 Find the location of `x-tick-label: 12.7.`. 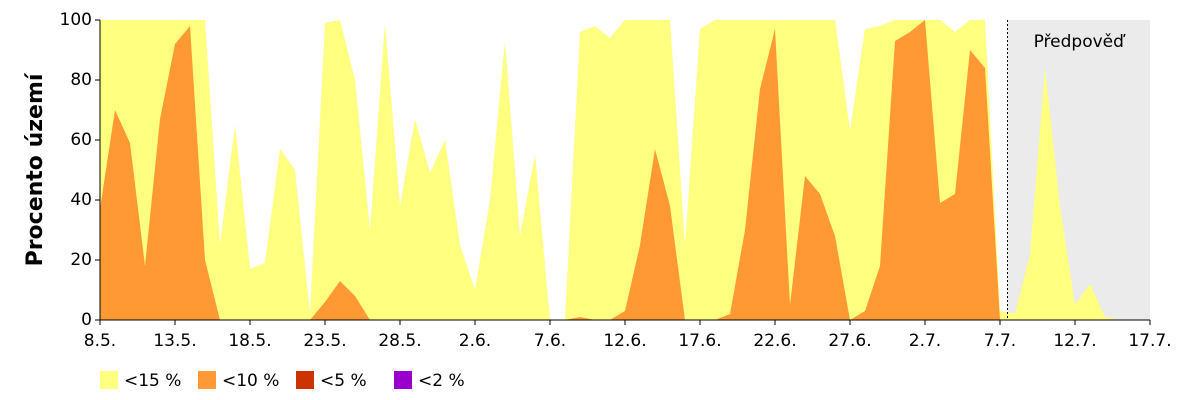

x-tick-label: 12.7. is located at coordinates (1074, 341).